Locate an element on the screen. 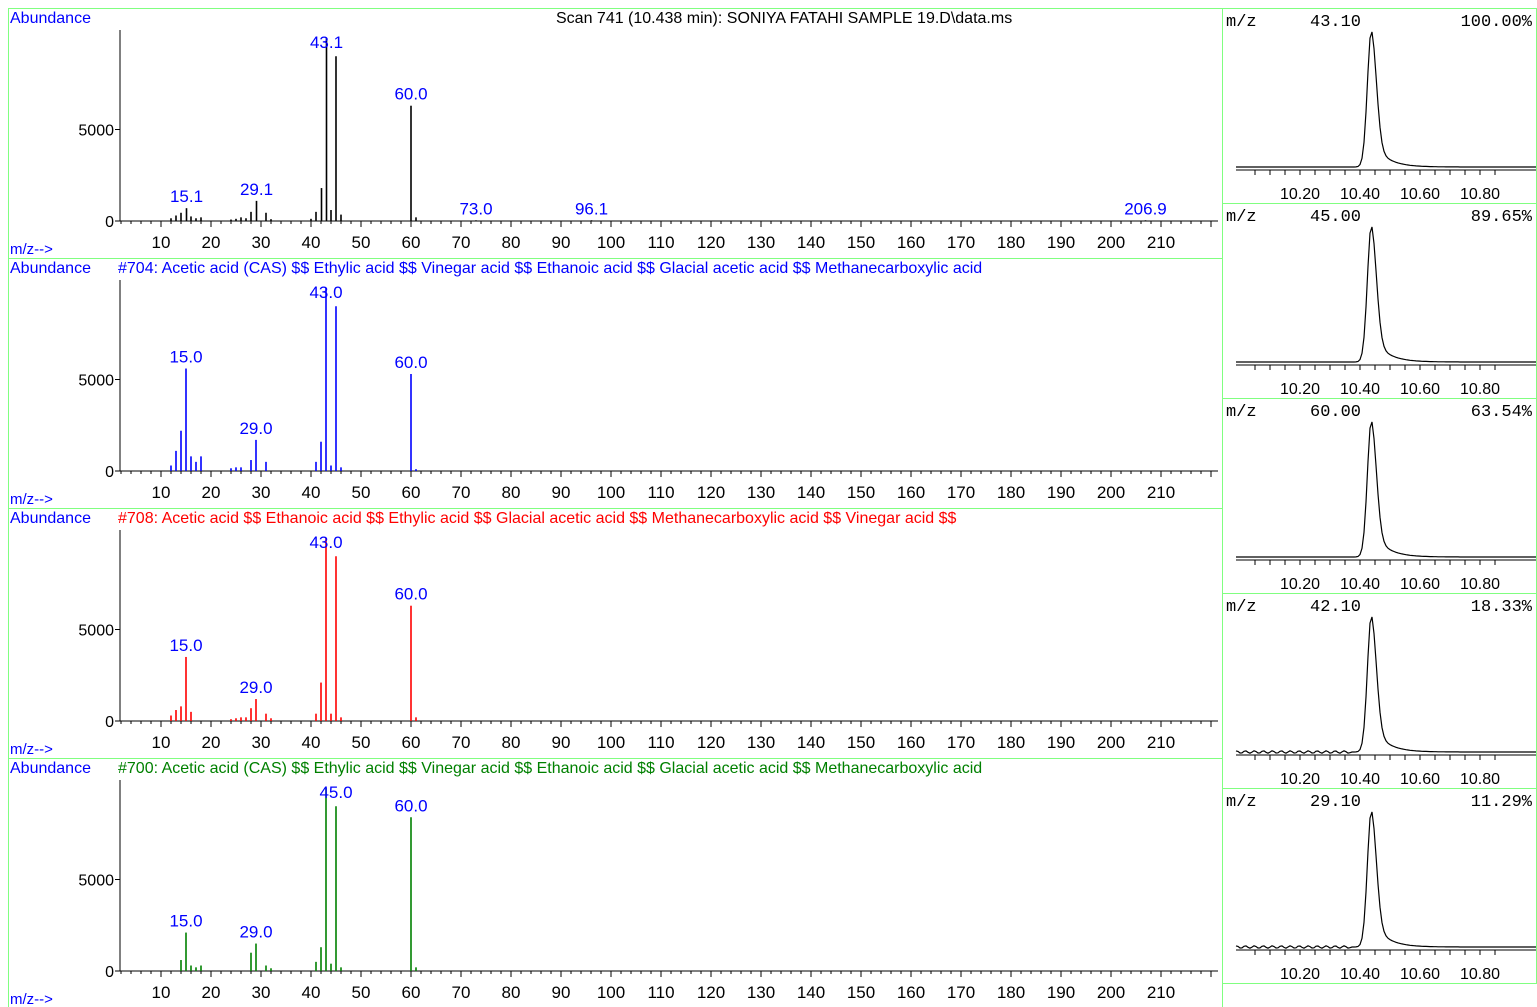 The image size is (1537, 1007). mz-value: 43.10 is located at coordinates (1335, 22).